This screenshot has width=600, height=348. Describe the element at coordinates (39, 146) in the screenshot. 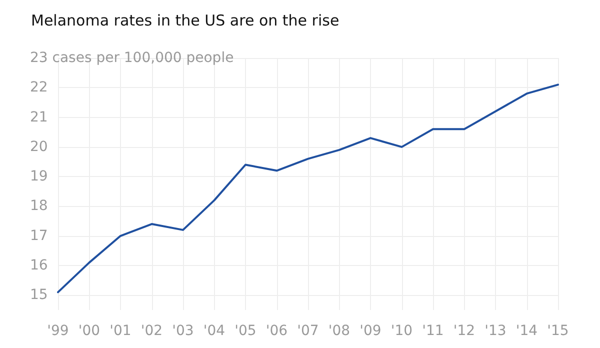

I see `y-tick-label: 20` at that location.